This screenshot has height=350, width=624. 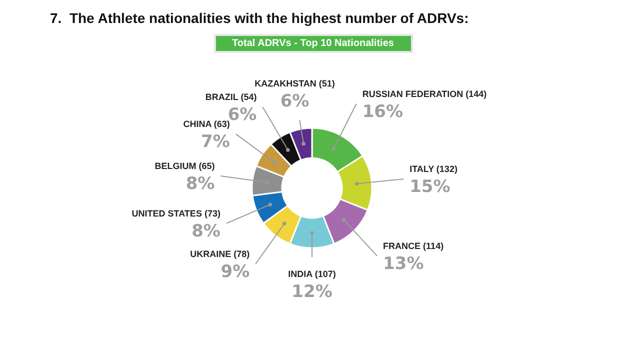 What do you see at coordinates (260, 18) in the screenshot?
I see `chart-title: 7. The Athlete nationalities with the highest number of ADRVs:` at bounding box center [260, 18].